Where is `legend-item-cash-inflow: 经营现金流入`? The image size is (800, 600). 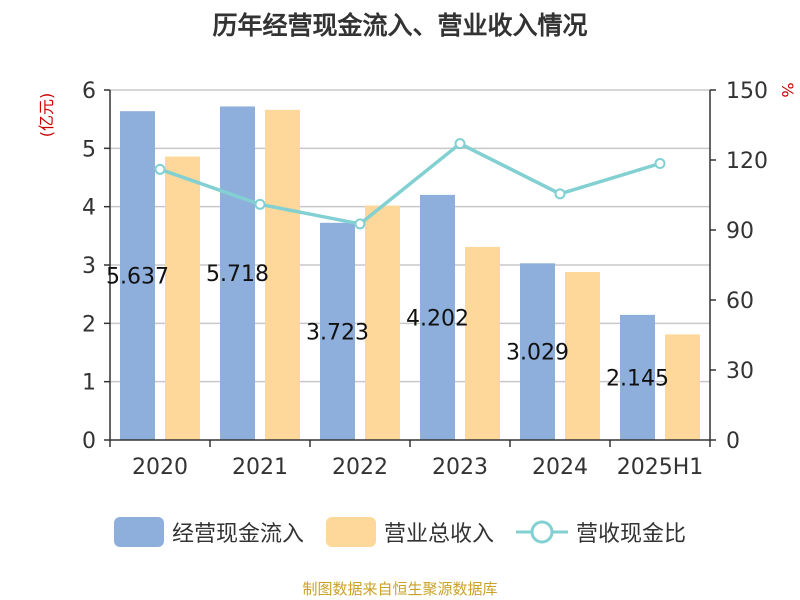 legend-item-cash-inflow: 经营现金流入 is located at coordinates (208, 532).